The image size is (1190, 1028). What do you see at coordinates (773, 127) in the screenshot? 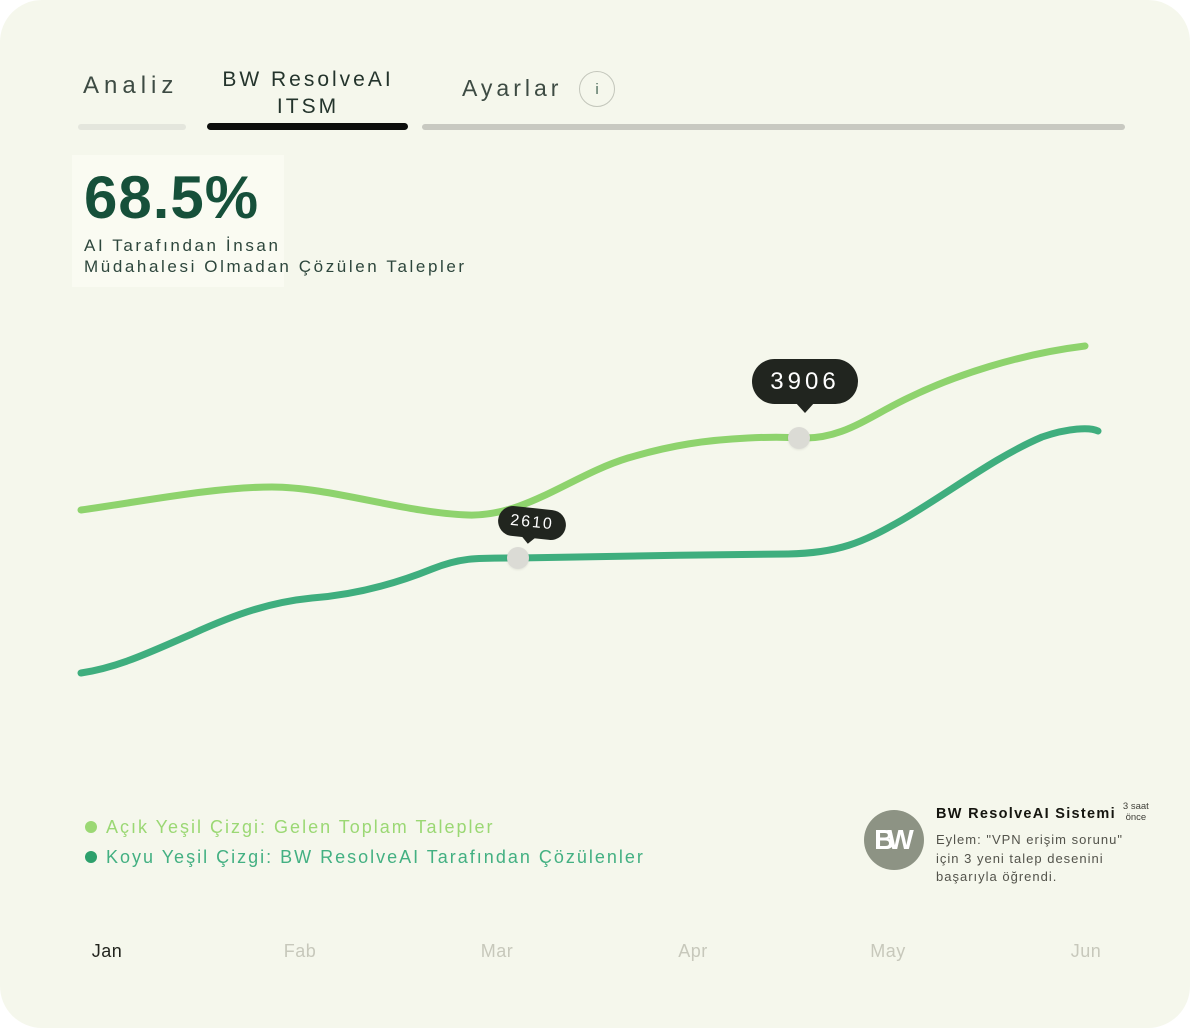
I see `tab-underline-ayarlar` at bounding box center [773, 127].